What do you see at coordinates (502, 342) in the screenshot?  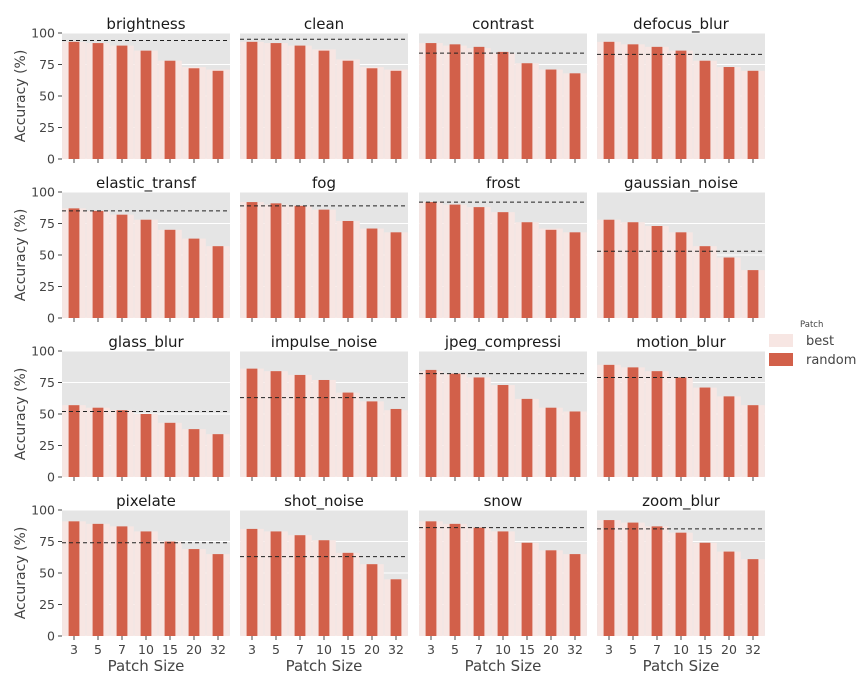 I see `panel-title: jpeg_compressi` at bounding box center [502, 342].